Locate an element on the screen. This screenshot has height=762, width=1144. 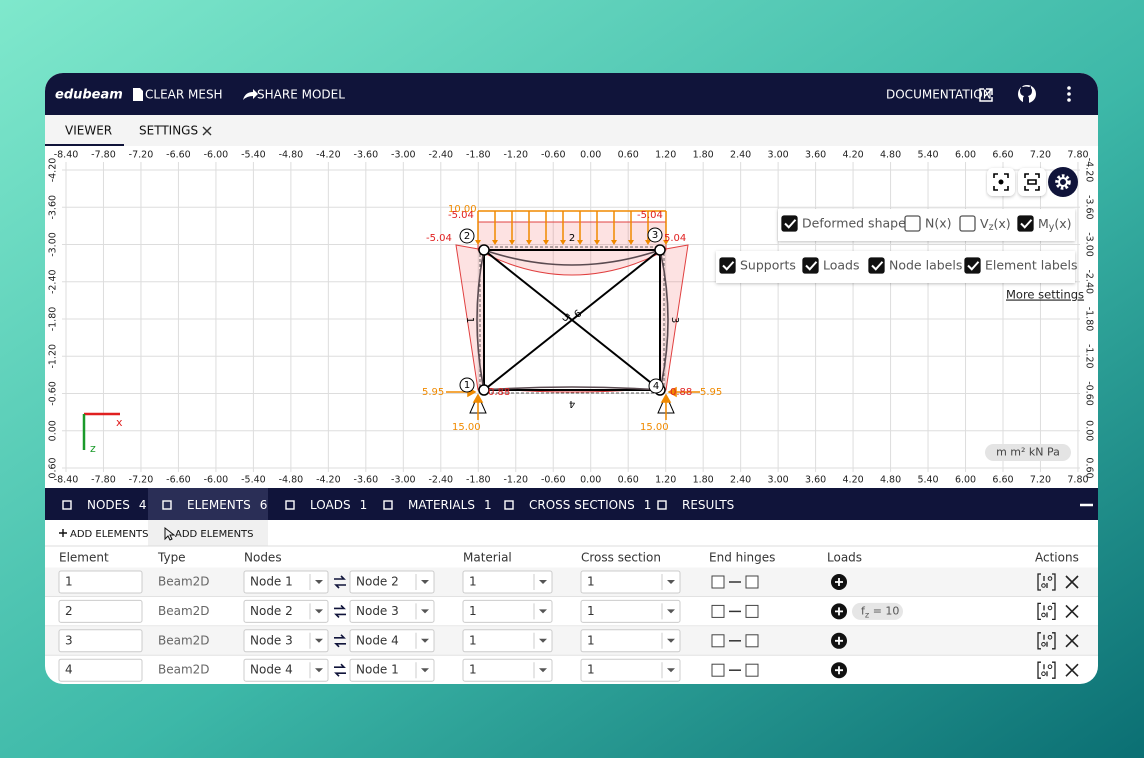
panel-tab: NODES 4 is located at coordinates (117, 505).